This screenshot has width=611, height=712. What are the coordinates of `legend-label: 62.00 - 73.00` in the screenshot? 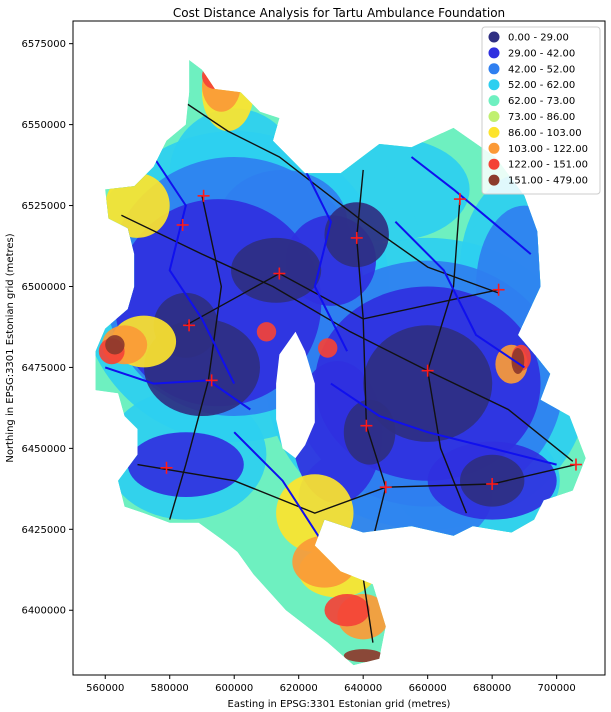 It's located at (541, 101).